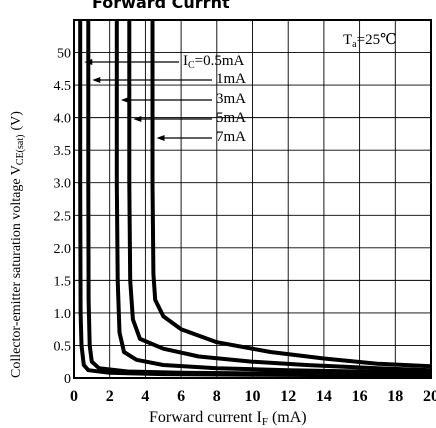 The height and width of the screenshot is (428, 436). Describe the element at coordinates (289, 417) in the screenshot. I see `x-axis-label-unit: (mA)` at that location.